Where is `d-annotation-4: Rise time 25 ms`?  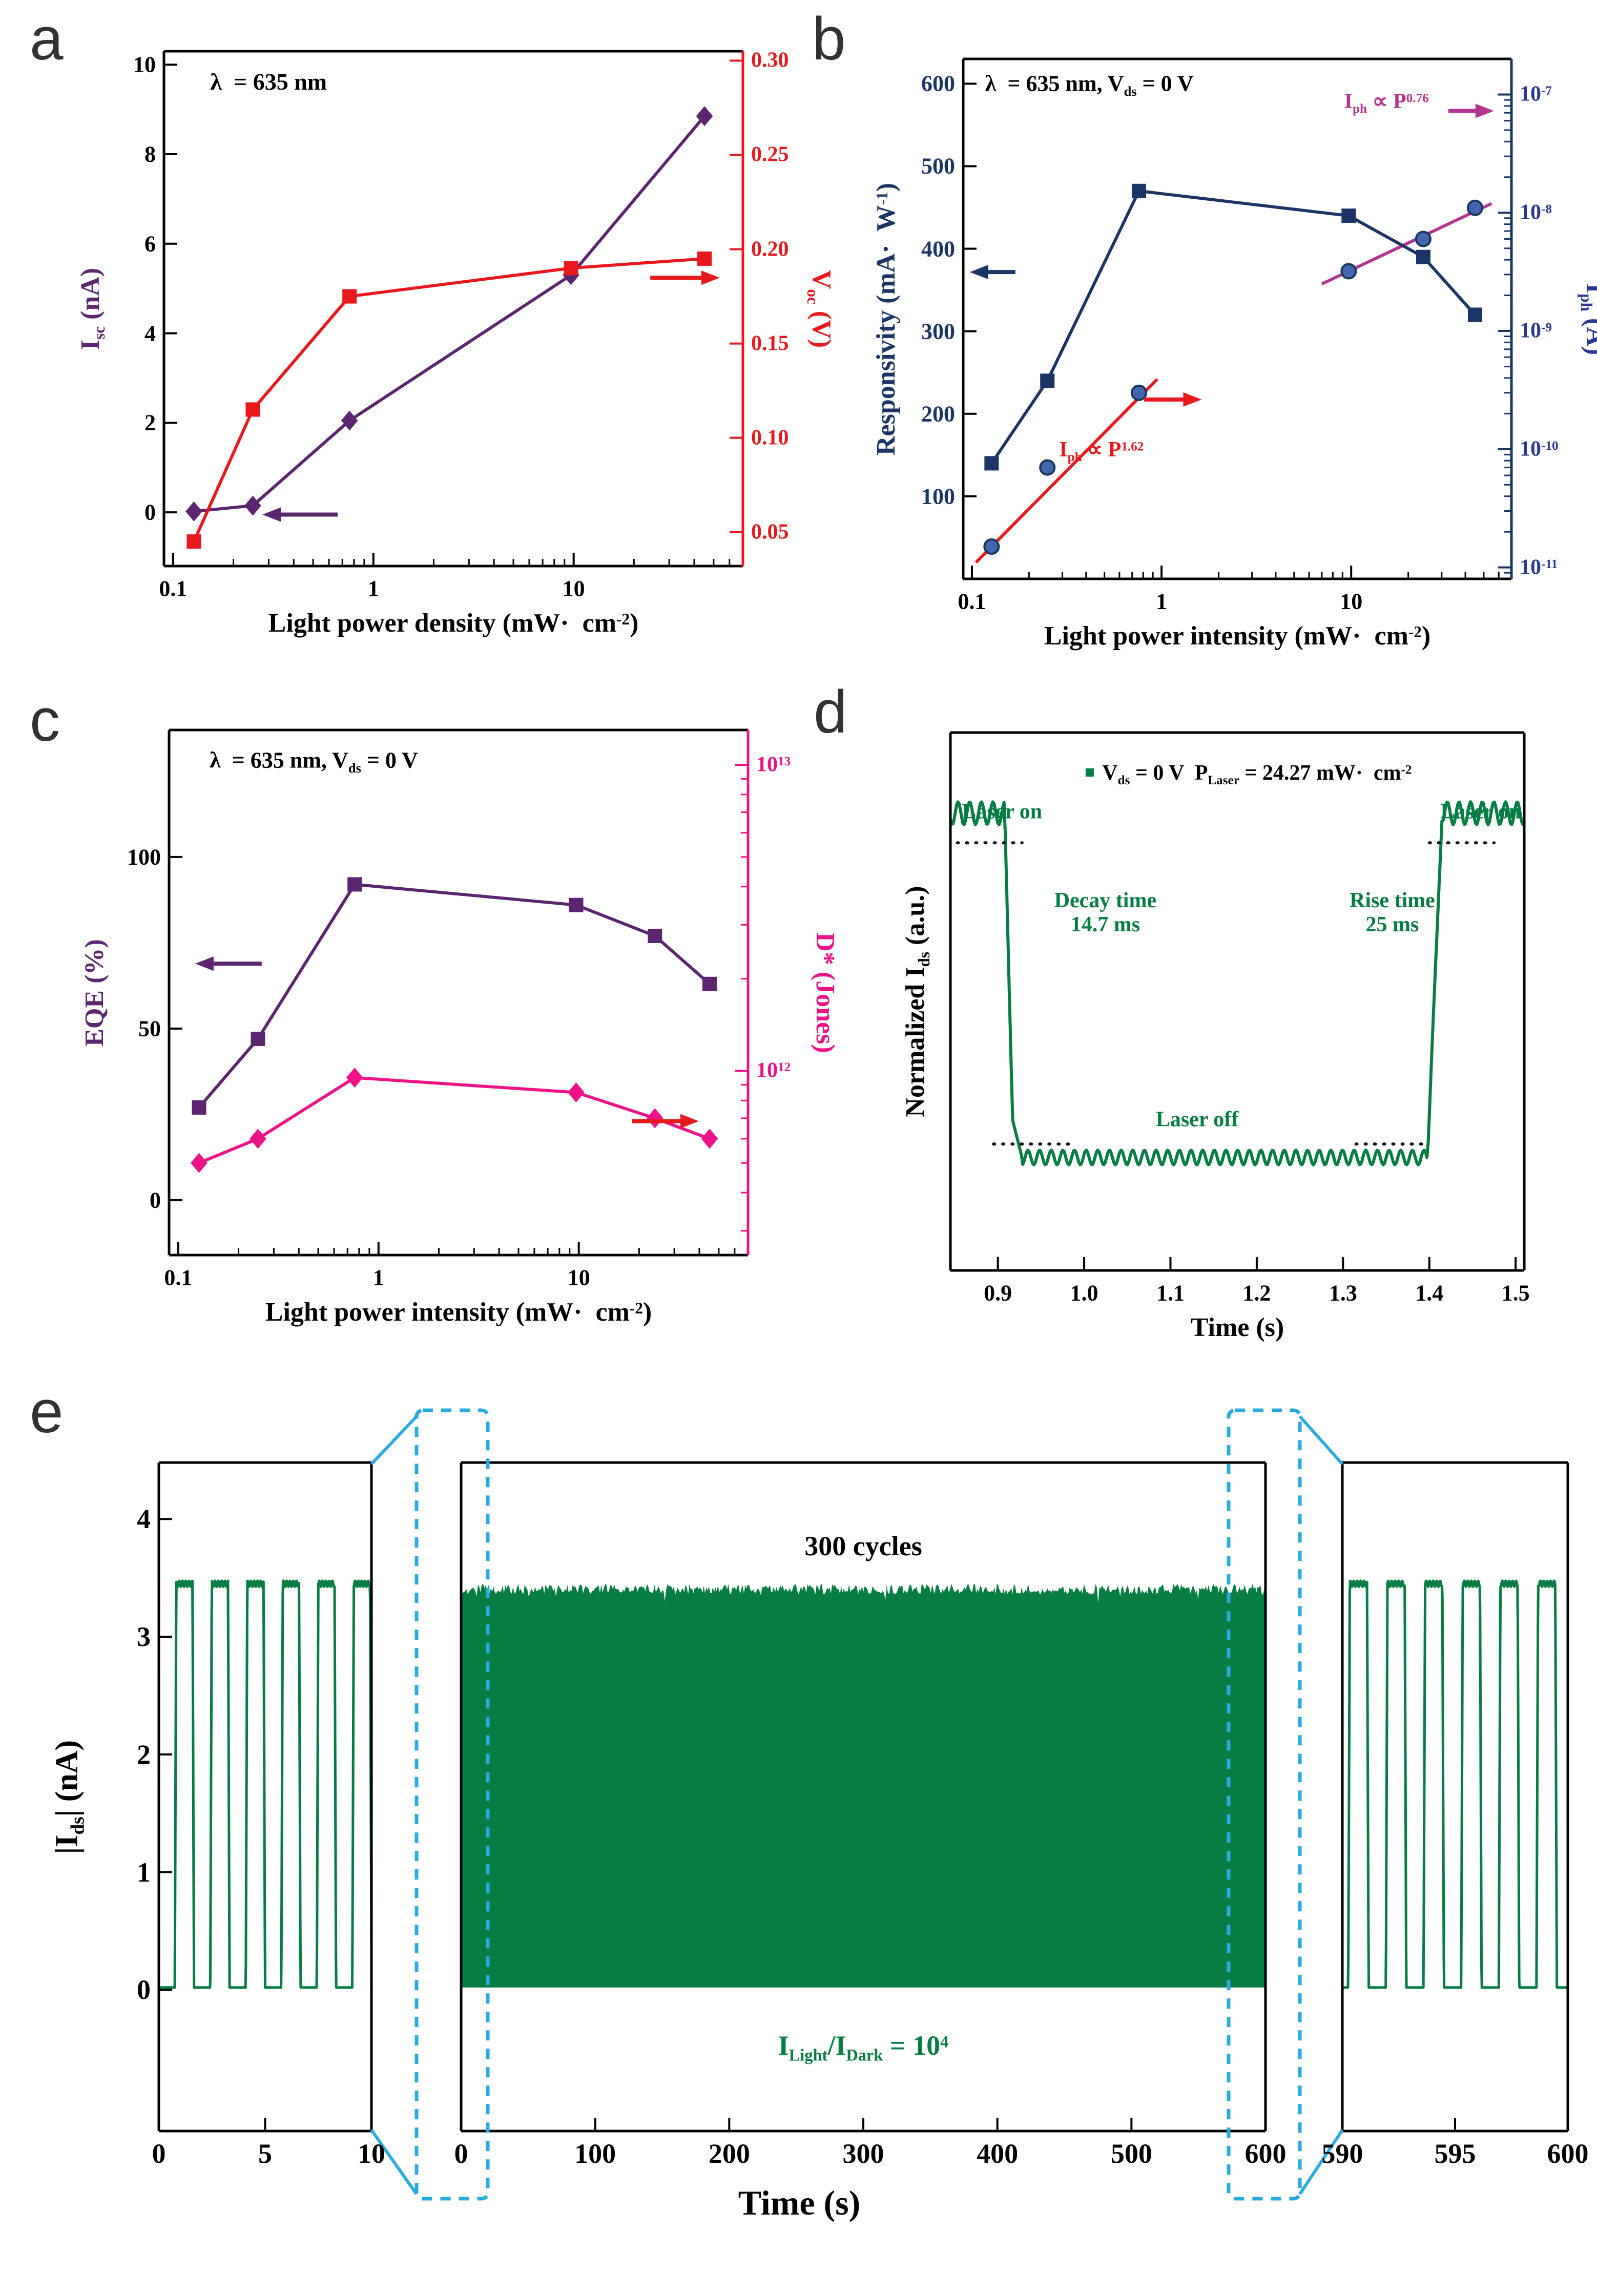
d-annotation-4: Rise time 25 ms is located at coordinates (1392, 912).